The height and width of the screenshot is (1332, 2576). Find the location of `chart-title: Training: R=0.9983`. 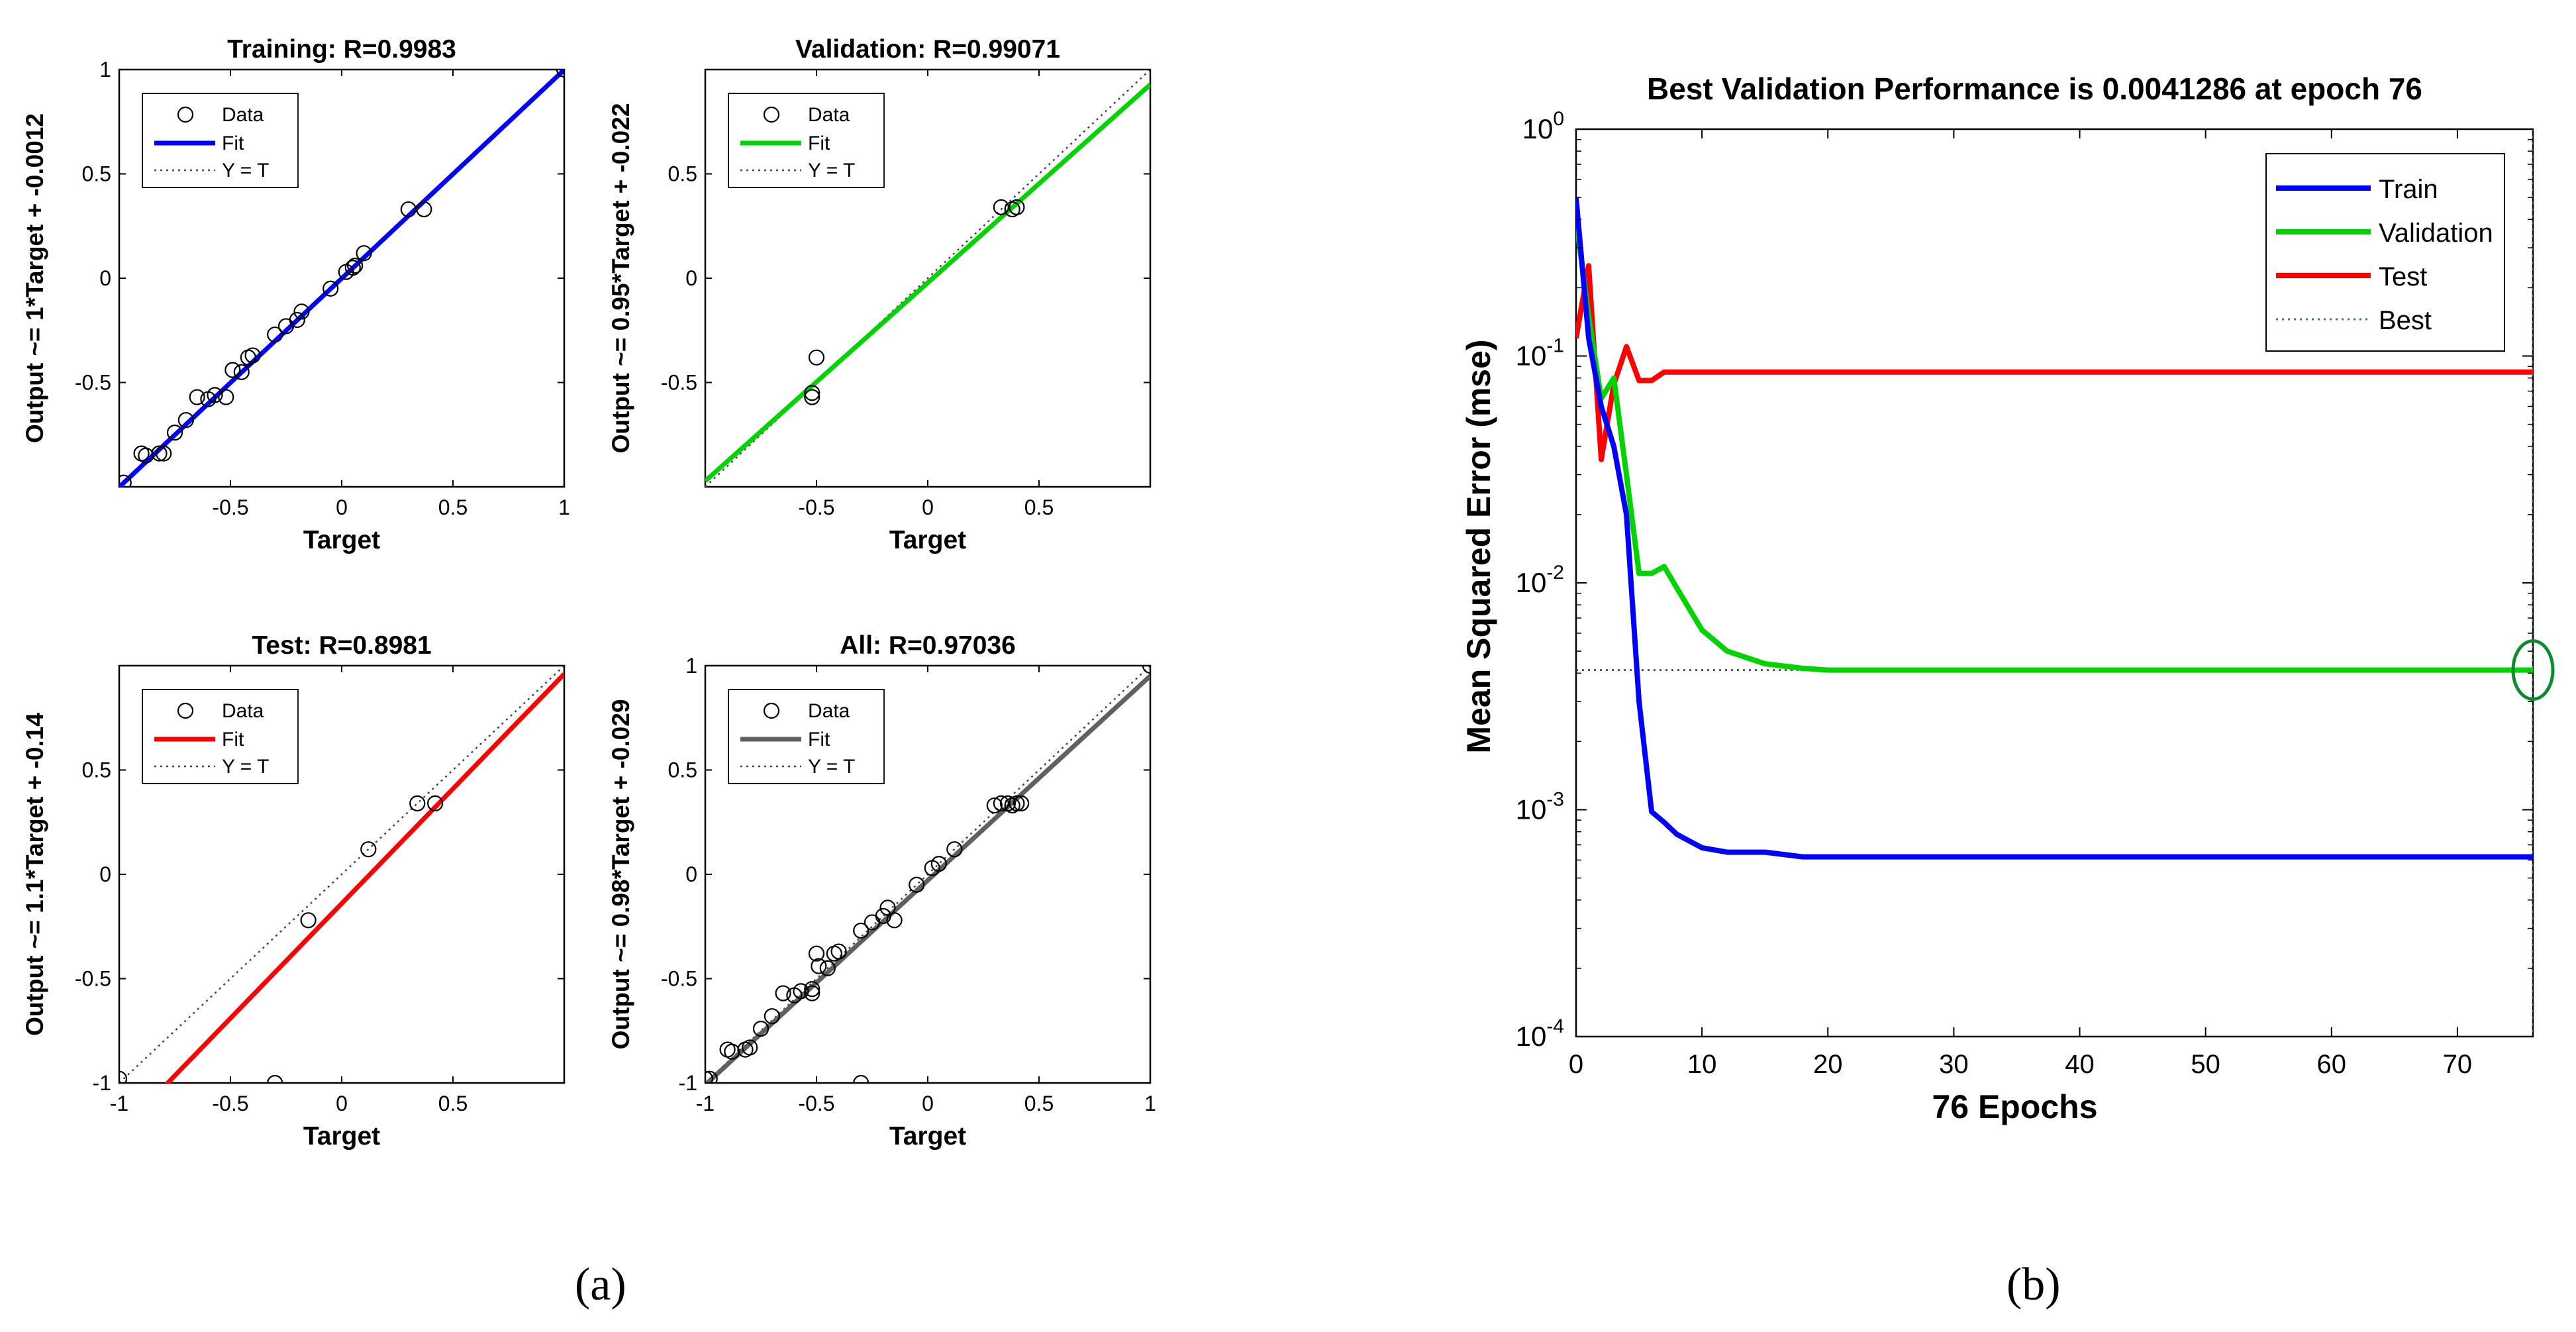

chart-title: Training: R=0.9983 is located at coordinates (341, 49).